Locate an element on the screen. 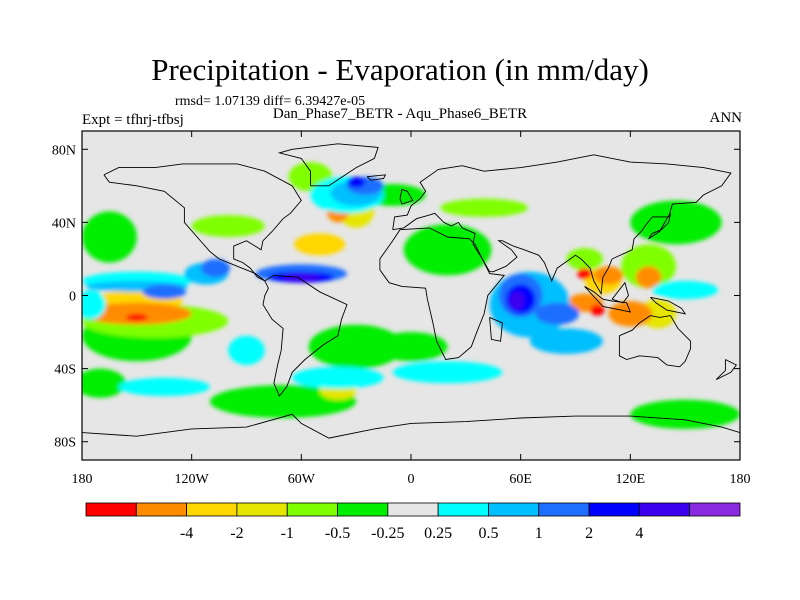  y-tick-label: 40N is located at coordinates (64, 223).